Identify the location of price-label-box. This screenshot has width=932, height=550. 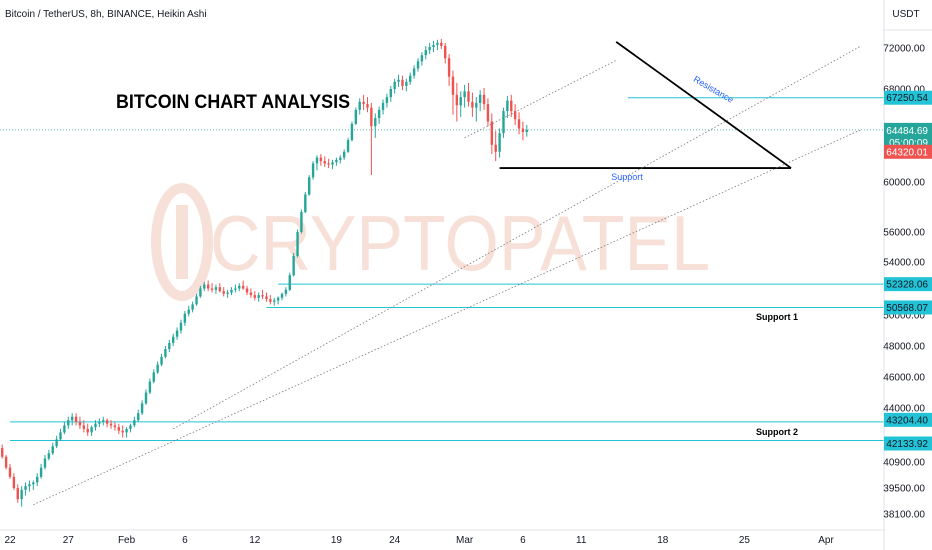
(908, 307).